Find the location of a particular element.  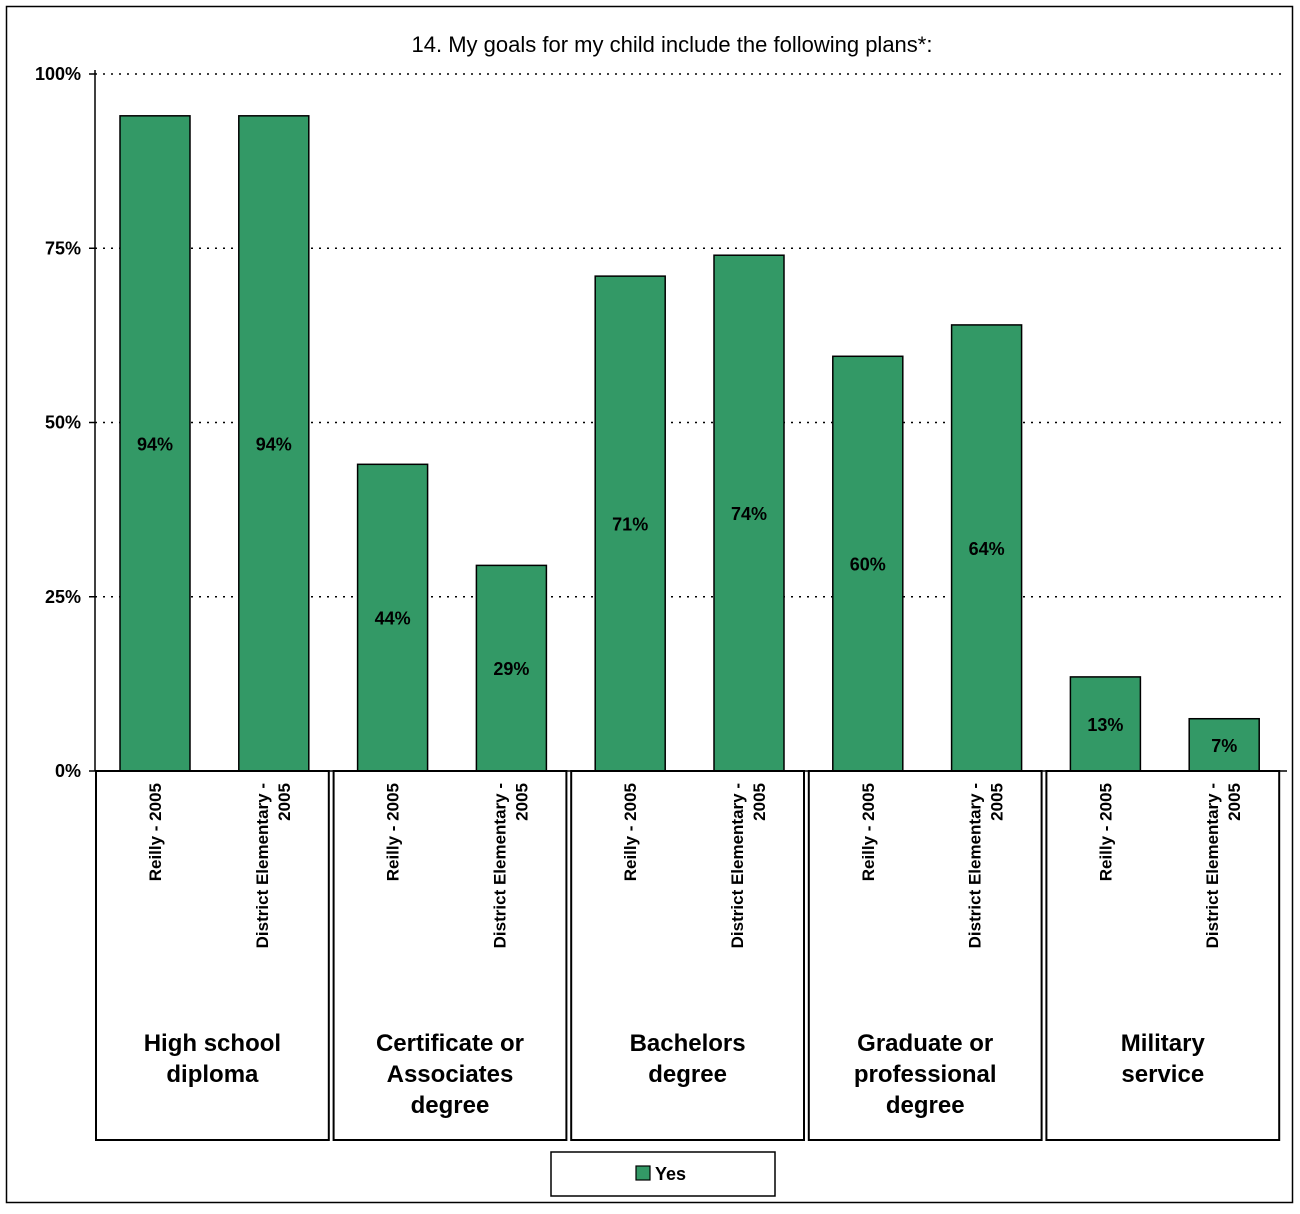

legend: Yes is located at coordinates (663, 1174).